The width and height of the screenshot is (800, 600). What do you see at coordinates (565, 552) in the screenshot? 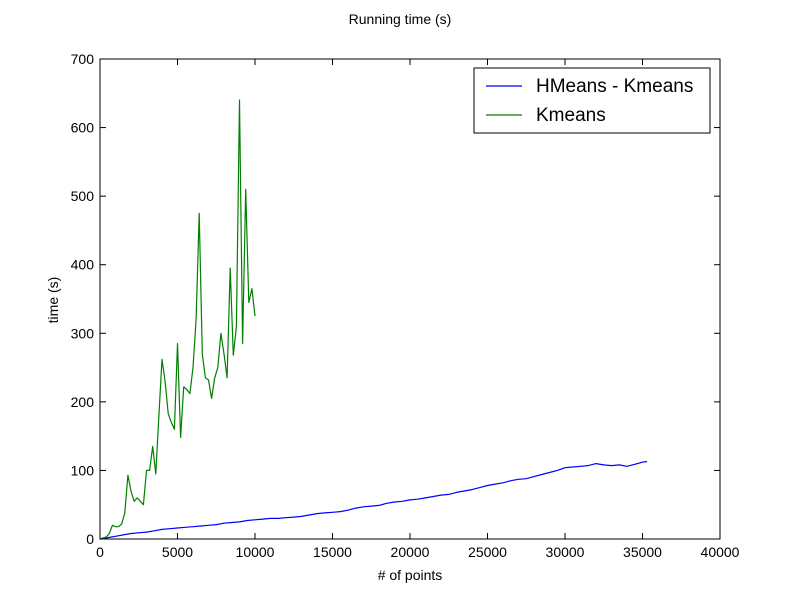
I see `x-tick-label: 30000` at bounding box center [565, 552].